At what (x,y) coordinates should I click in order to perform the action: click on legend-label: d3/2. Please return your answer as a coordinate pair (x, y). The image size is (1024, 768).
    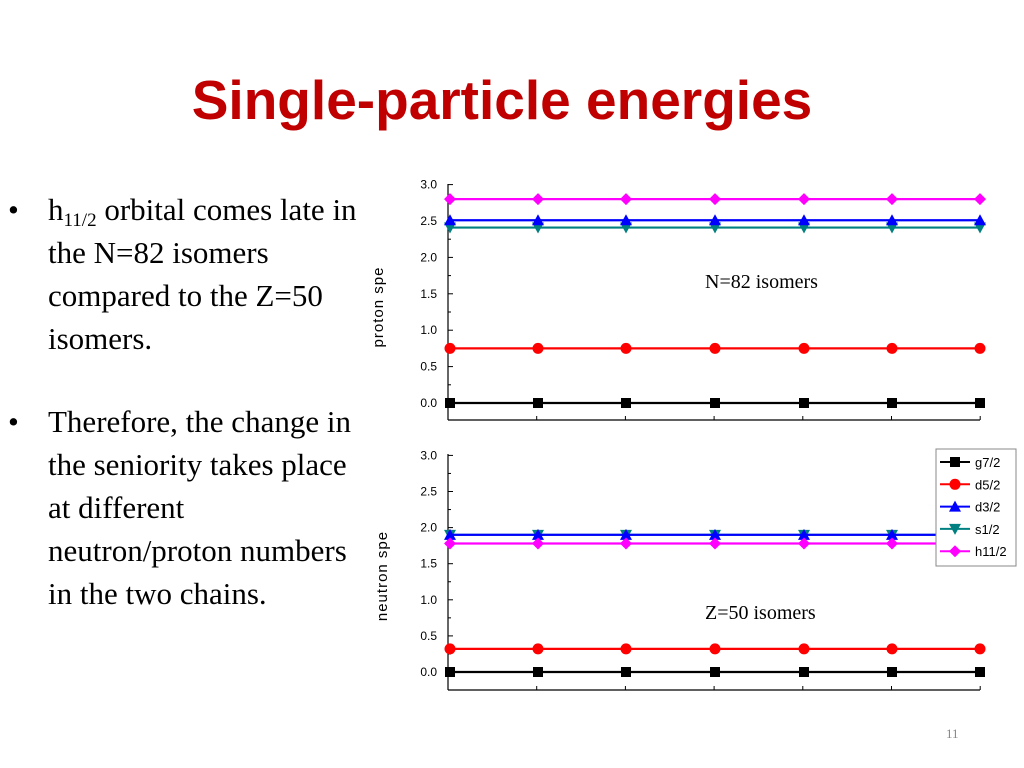
    Looking at the image, I should click on (987, 507).